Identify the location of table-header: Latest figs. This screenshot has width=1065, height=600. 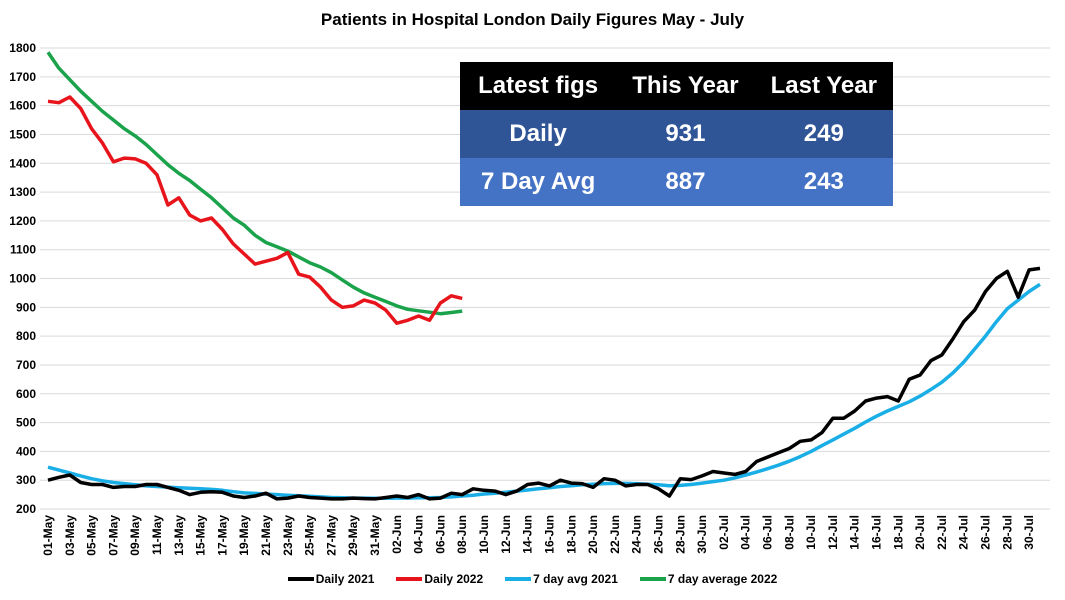
(538, 86).